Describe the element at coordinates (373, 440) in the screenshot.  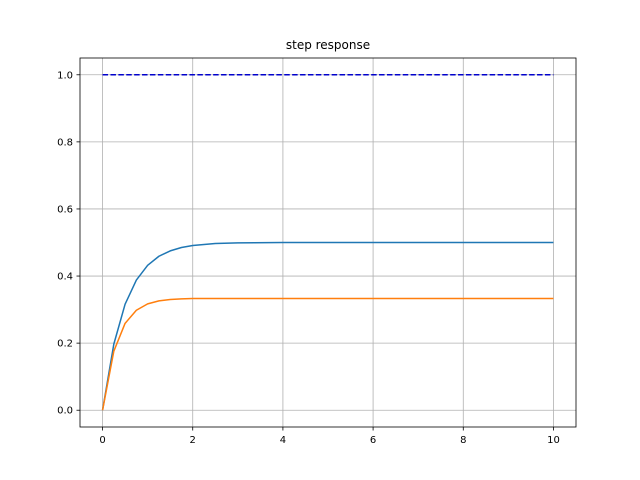
I see `x-tick-label: 6` at that location.